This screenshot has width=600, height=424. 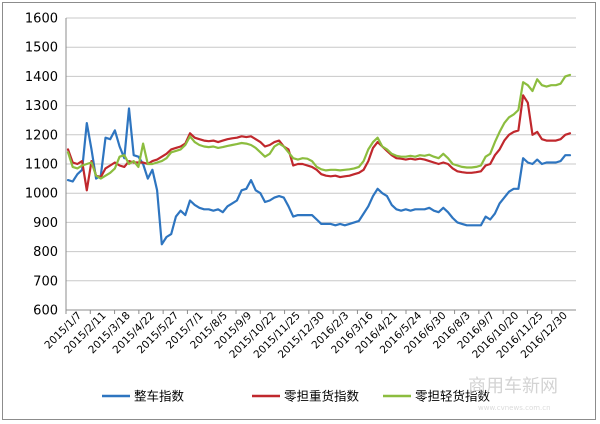 I want to click on legend-label-1: 整车指数, so click(x=159, y=396).